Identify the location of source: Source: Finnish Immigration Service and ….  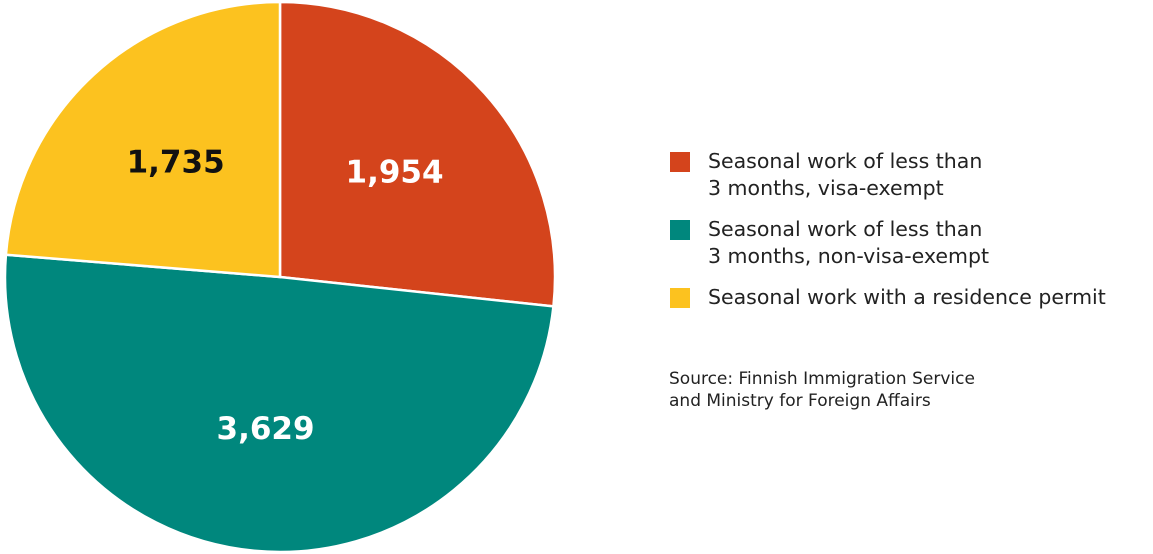
(822, 390).